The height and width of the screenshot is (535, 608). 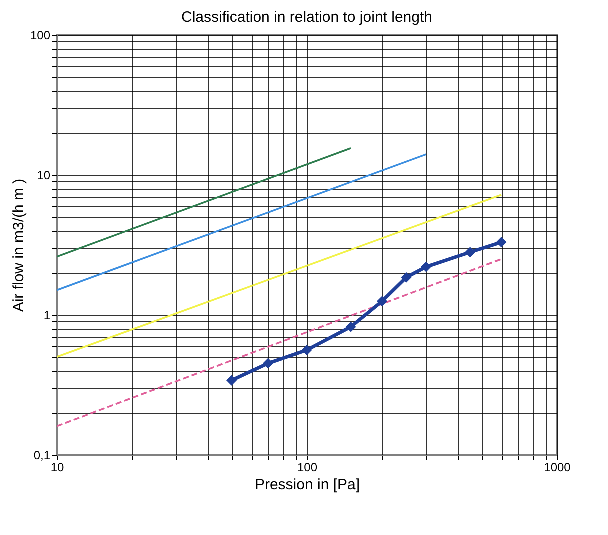 What do you see at coordinates (558, 467) in the screenshot?
I see `x-tick-label: 1000` at bounding box center [558, 467].